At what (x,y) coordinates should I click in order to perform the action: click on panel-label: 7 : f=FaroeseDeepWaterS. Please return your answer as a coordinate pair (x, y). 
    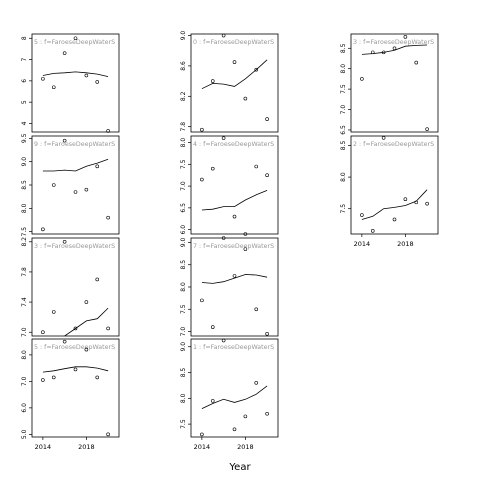
    Looking at the image, I should click on (233, 246).